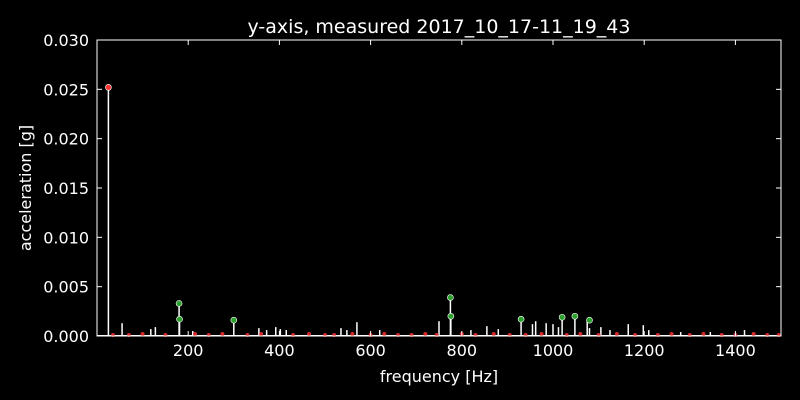  What do you see at coordinates (108, 87) in the screenshot?
I see `top-peak-marker` at bounding box center [108, 87].